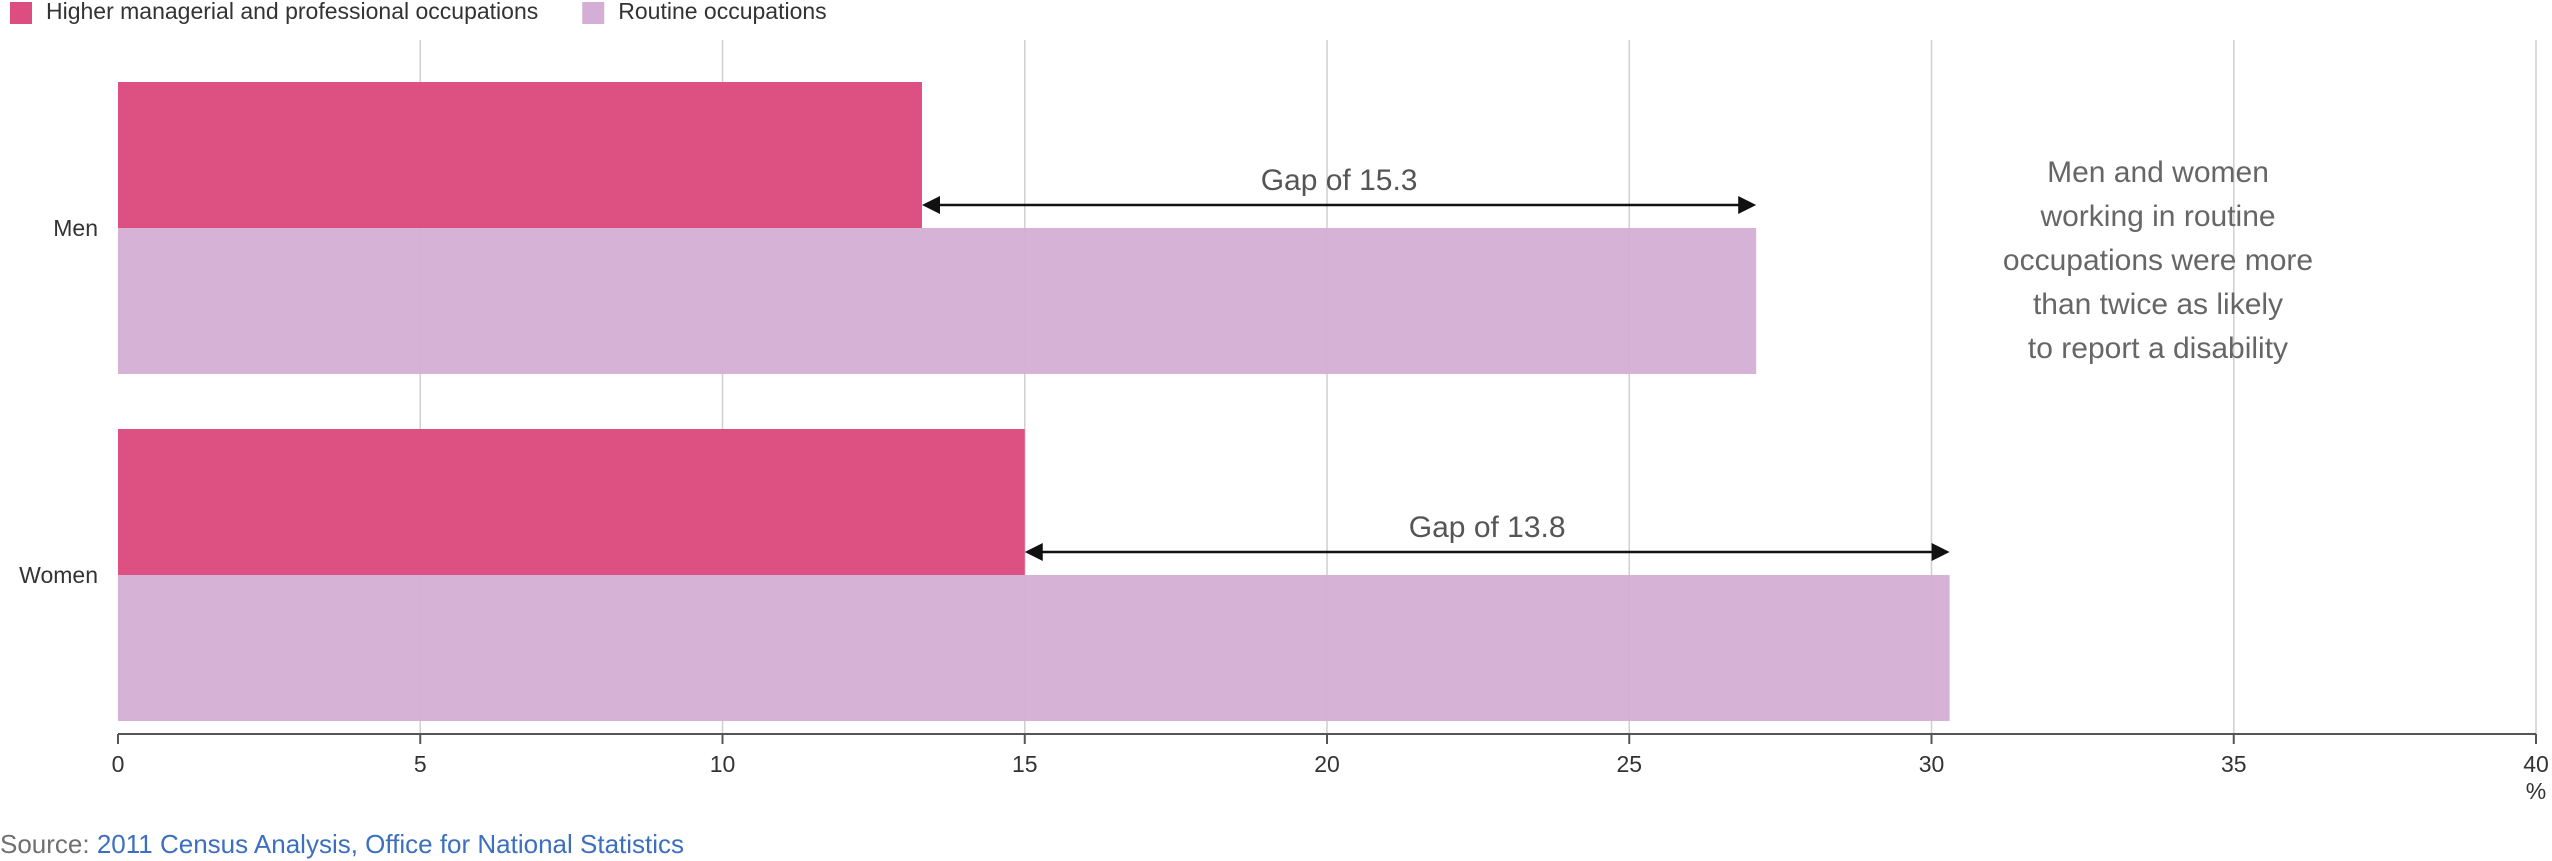  What do you see at coordinates (1339, 180) in the screenshot?
I see `gap-label-1: Gap of 15.3` at bounding box center [1339, 180].